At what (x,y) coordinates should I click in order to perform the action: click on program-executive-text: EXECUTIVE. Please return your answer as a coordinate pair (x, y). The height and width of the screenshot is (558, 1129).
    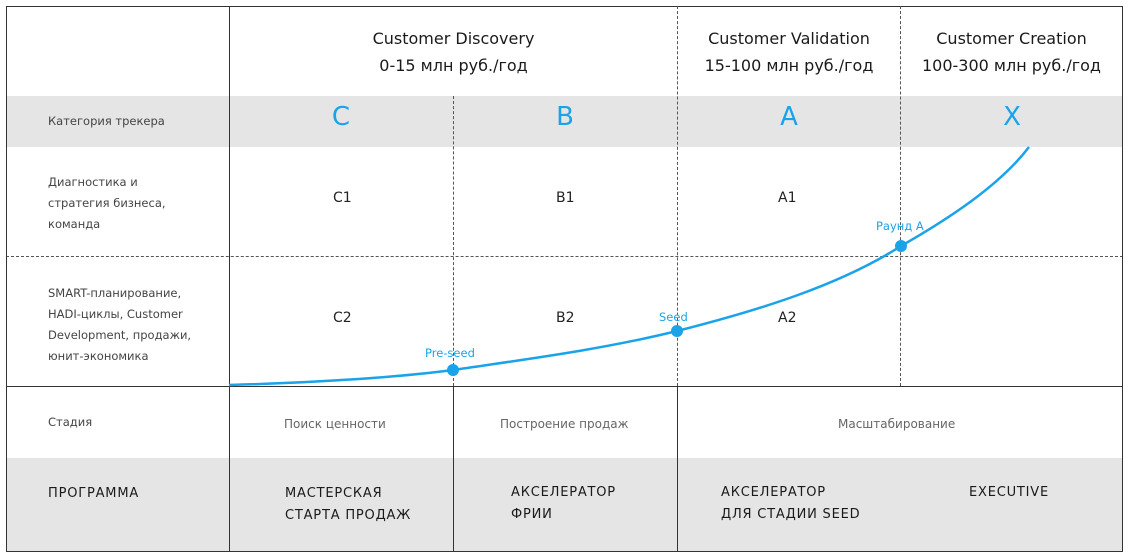
    Looking at the image, I should click on (1009, 492).